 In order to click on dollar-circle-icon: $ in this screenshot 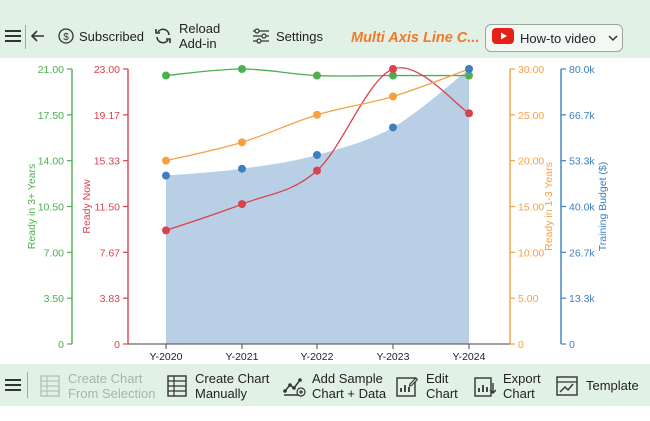, I will do `click(66, 36)`.